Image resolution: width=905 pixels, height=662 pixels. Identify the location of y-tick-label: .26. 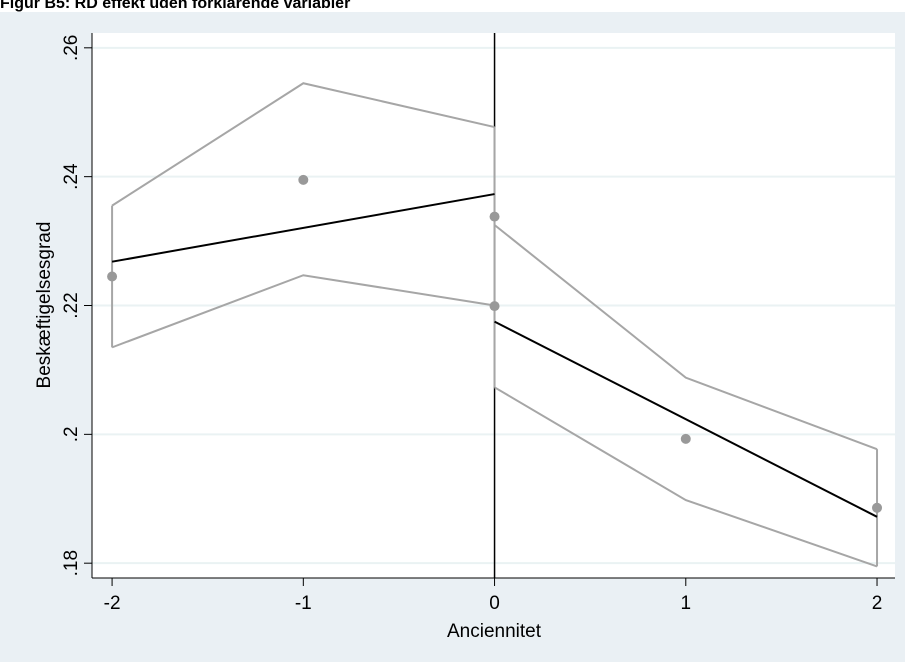
(71, 48).